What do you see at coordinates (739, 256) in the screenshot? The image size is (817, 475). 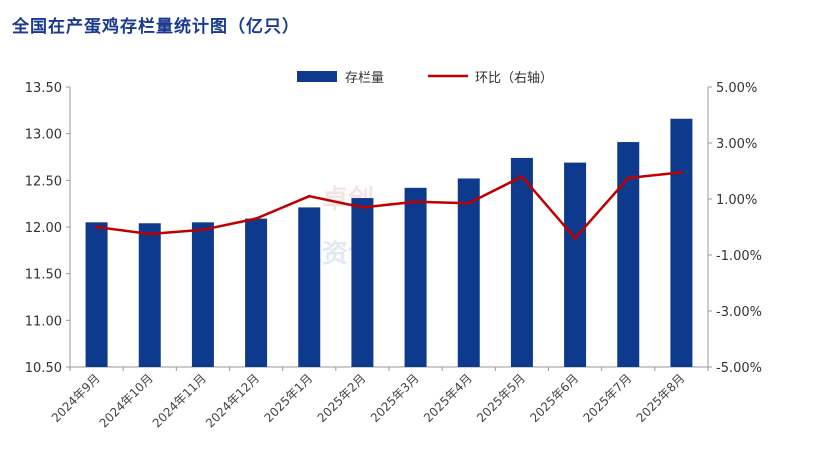 I see `right-tick-label: -1.00%` at bounding box center [739, 256].